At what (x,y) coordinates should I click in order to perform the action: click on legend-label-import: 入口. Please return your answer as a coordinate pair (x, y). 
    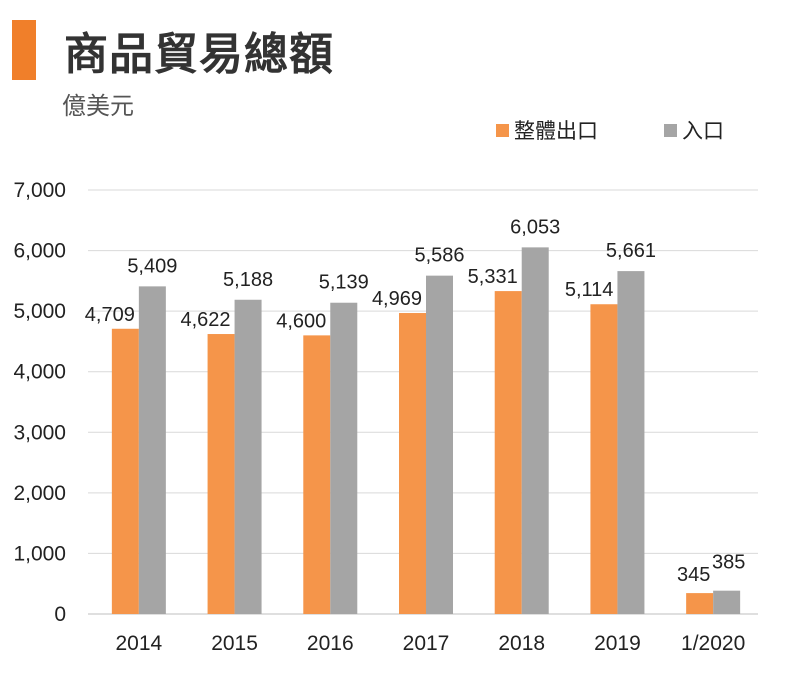
    Looking at the image, I should click on (703, 131).